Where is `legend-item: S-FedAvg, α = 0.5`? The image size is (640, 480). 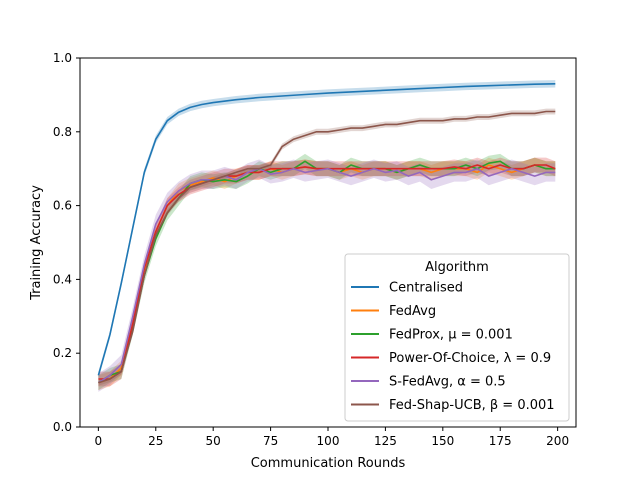 legend-item: S-FedAvg, α = 0.5 is located at coordinates (428, 382).